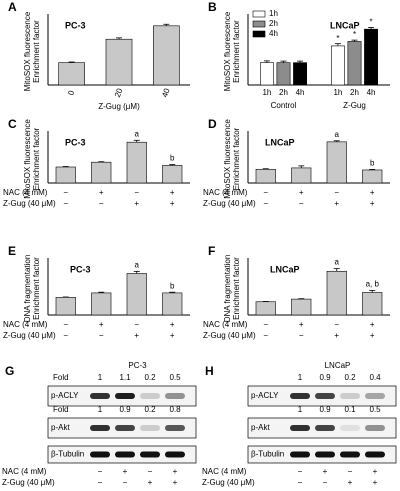 The height and width of the screenshot is (491, 400). Describe the element at coordinates (283, 92) in the screenshot. I see `bar-sub-label: 2h` at that location.